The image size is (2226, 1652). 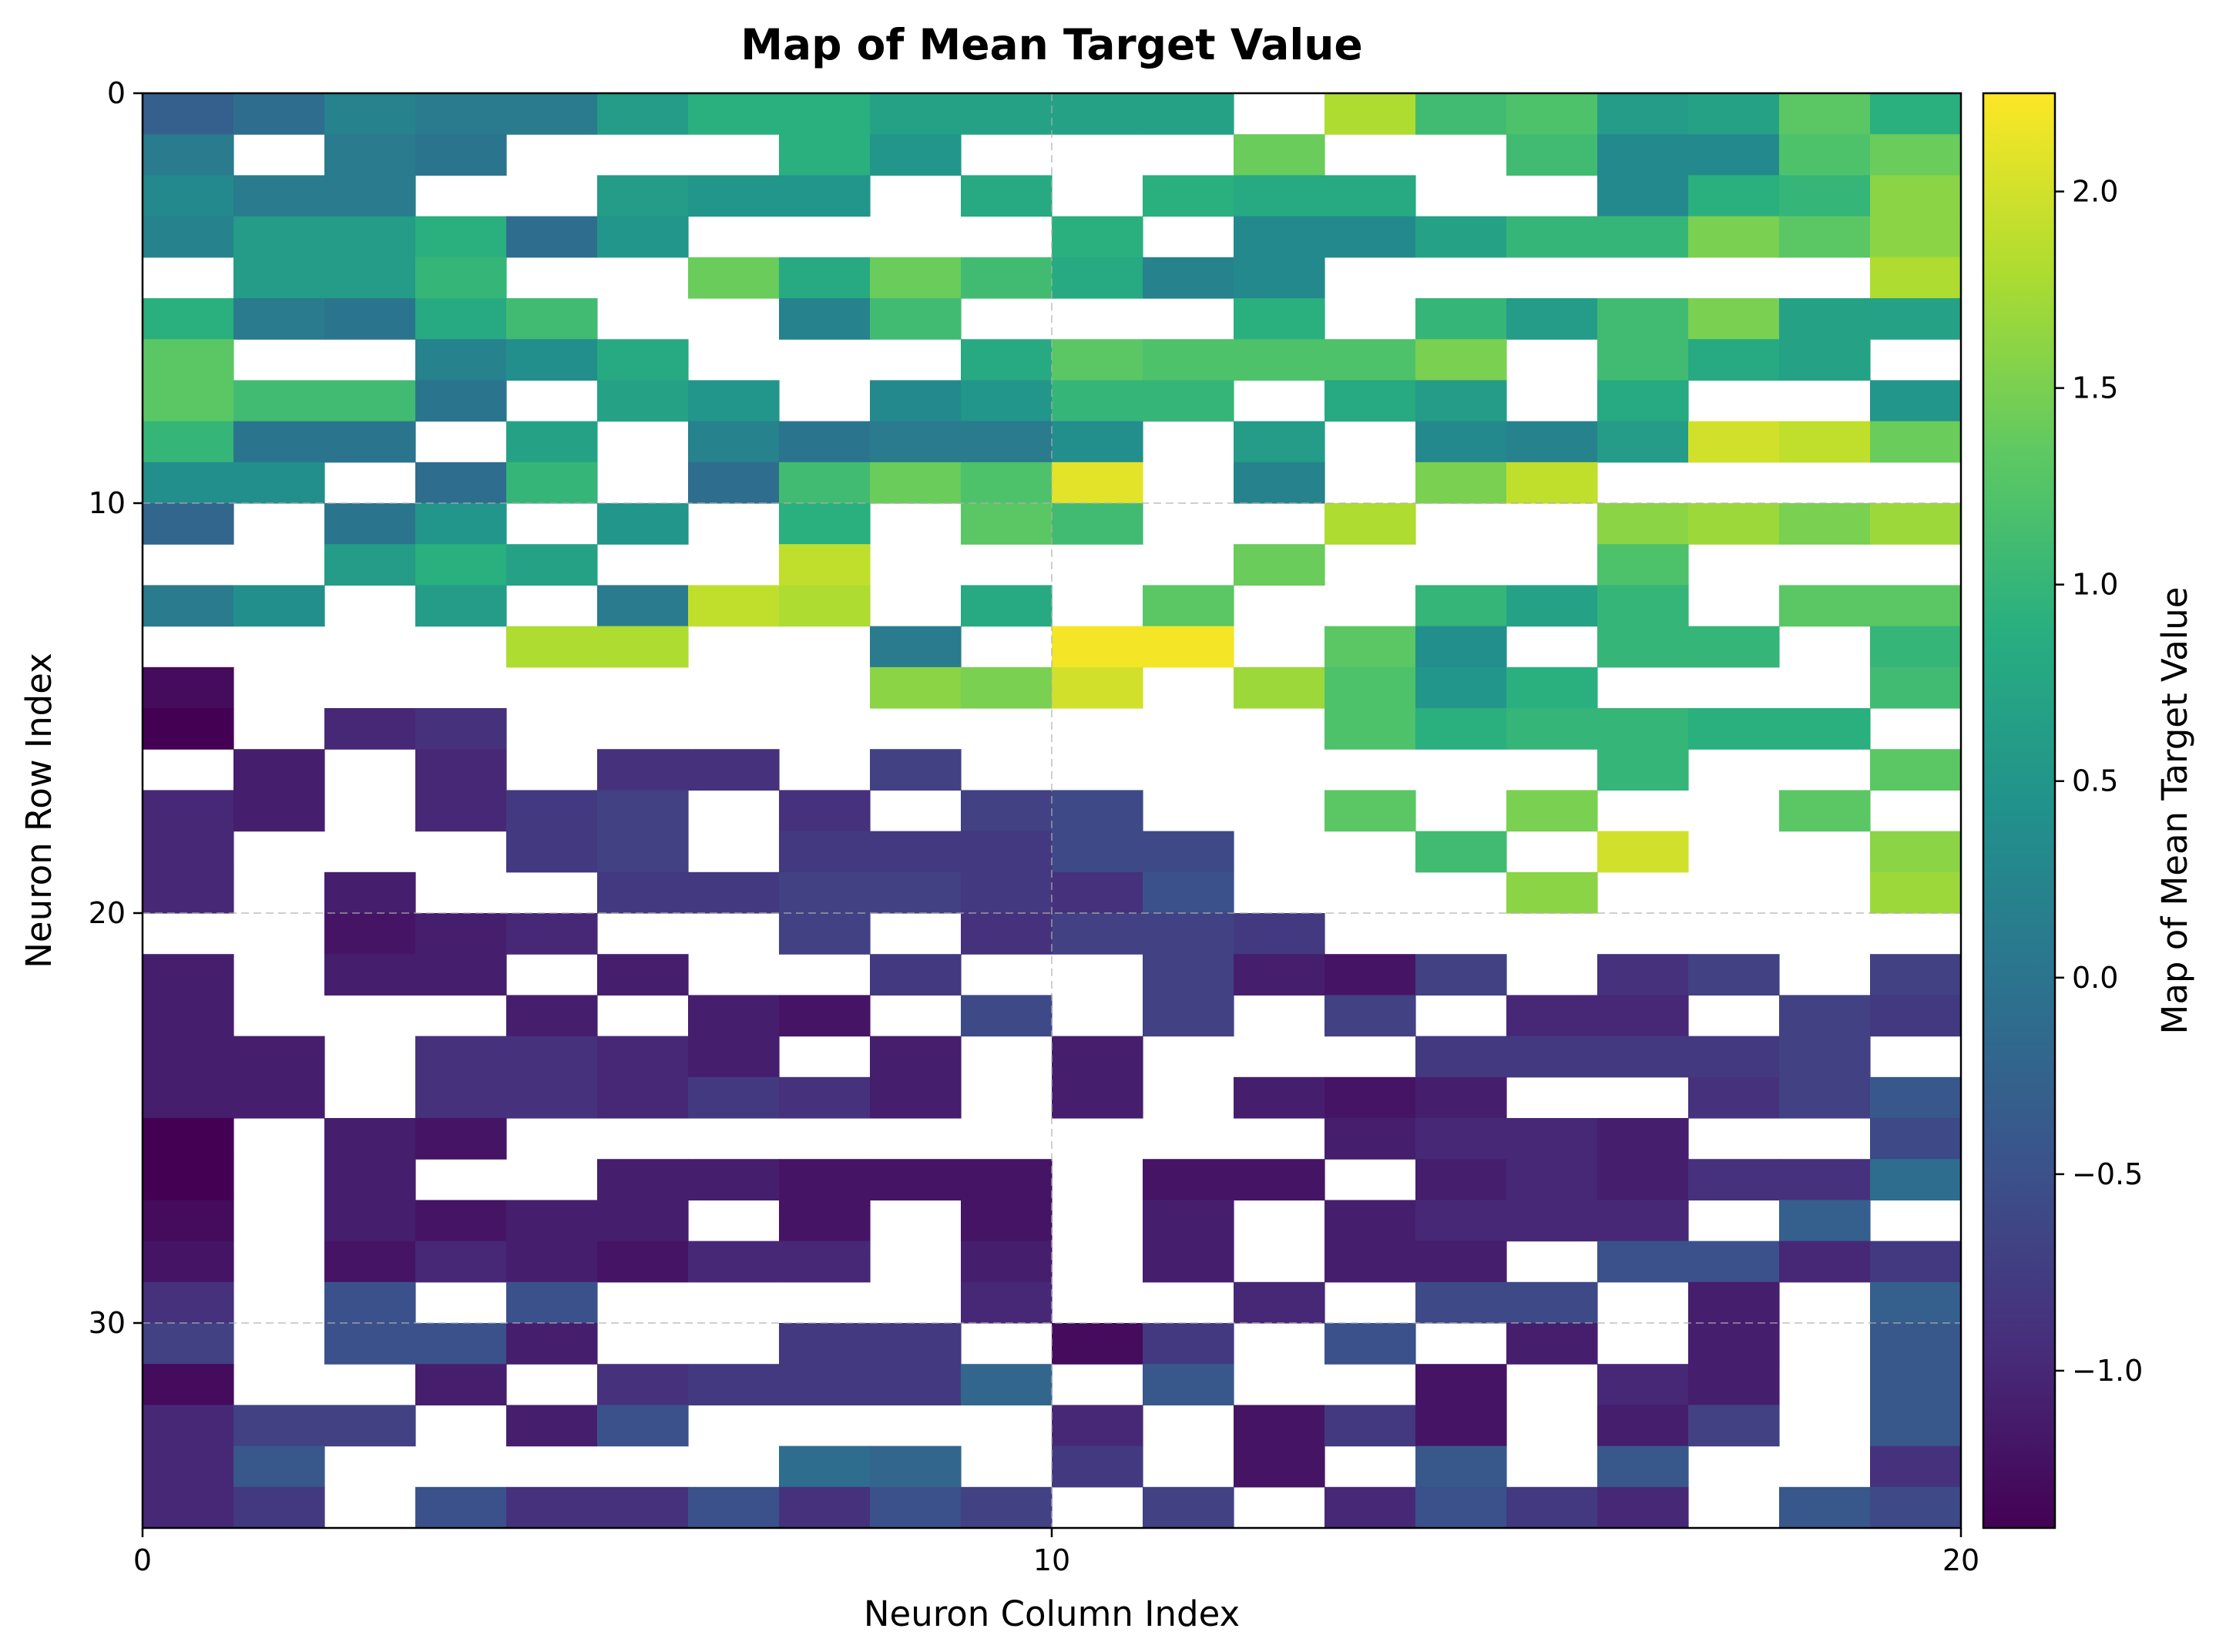 I want to click on colorbar-tick-label: −1.0, so click(x=2107, y=1371).